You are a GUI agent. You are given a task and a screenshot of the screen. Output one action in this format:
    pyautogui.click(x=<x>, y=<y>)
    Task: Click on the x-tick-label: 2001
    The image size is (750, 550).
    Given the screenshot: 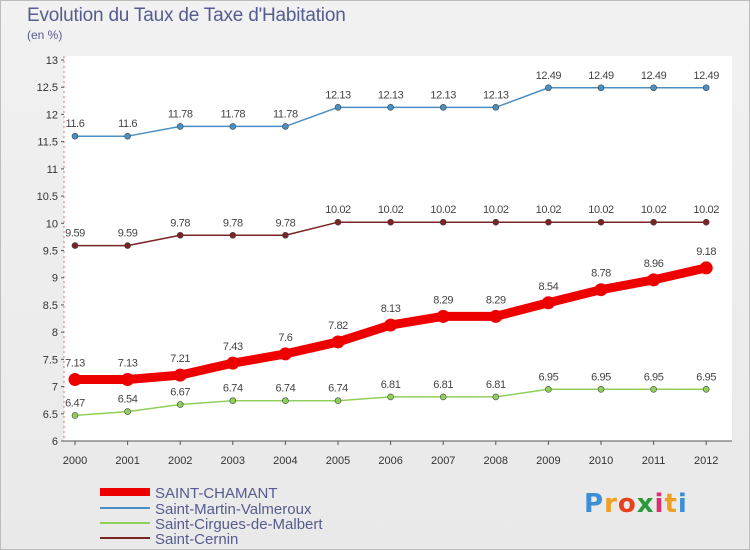 What is the action you would take?
    pyautogui.click(x=127, y=461)
    